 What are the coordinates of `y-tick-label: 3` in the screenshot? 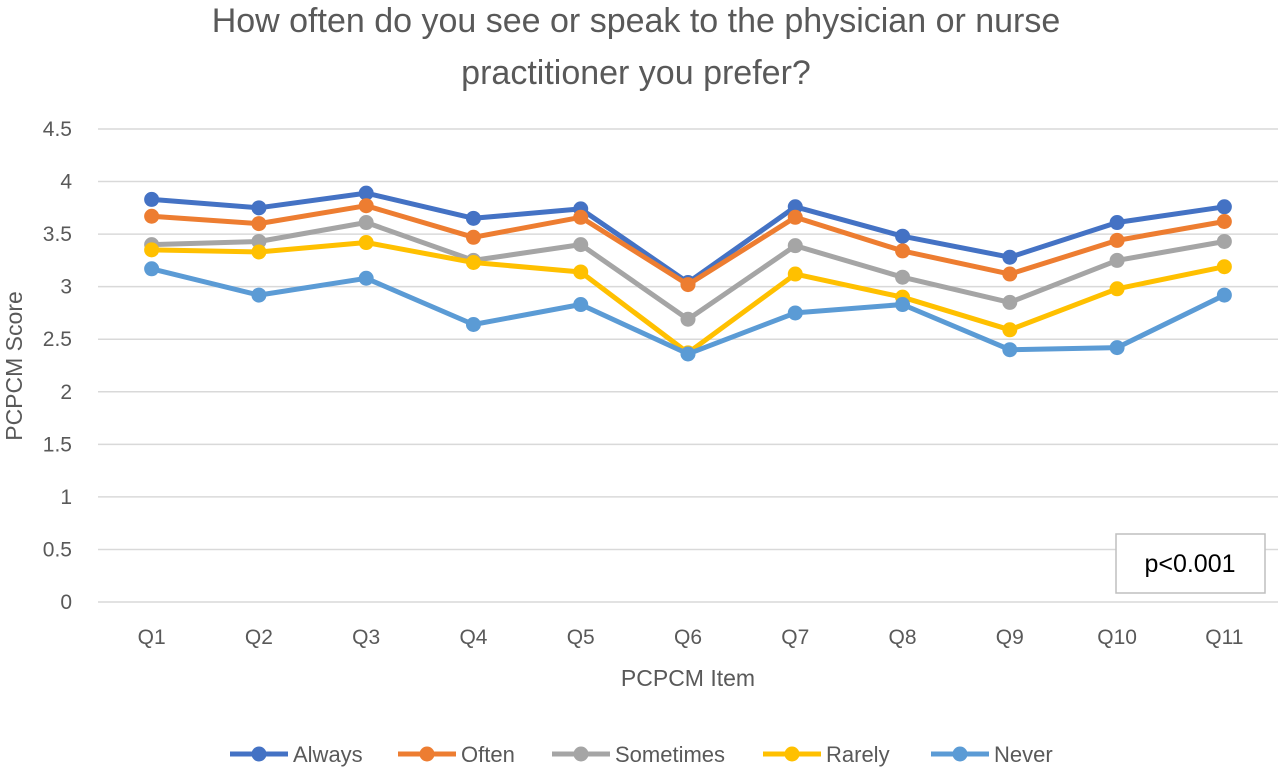 It's located at (66, 287).